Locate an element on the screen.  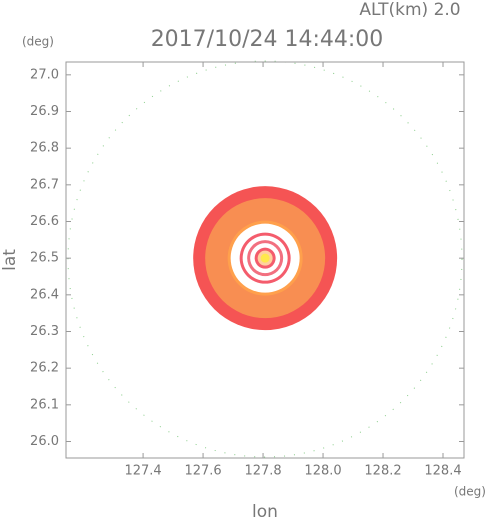
x-tick-label: 127.8 is located at coordinates (262, 471).